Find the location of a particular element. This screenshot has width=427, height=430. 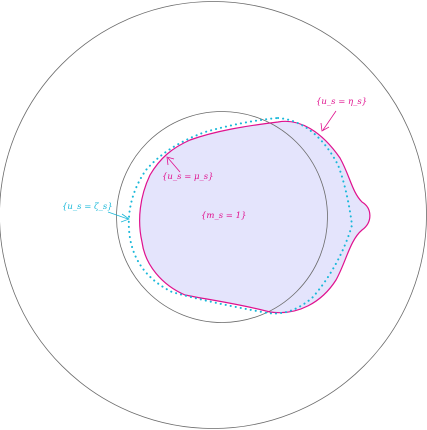

zeta-arrowhead is located at coordinates (125, 218).